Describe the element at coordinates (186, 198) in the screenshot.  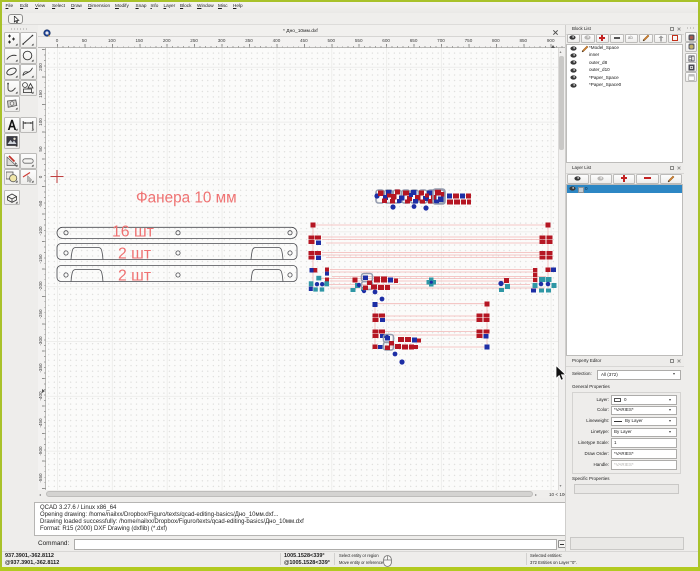
I see `svg-text: Фанера 10 мм` at that location.